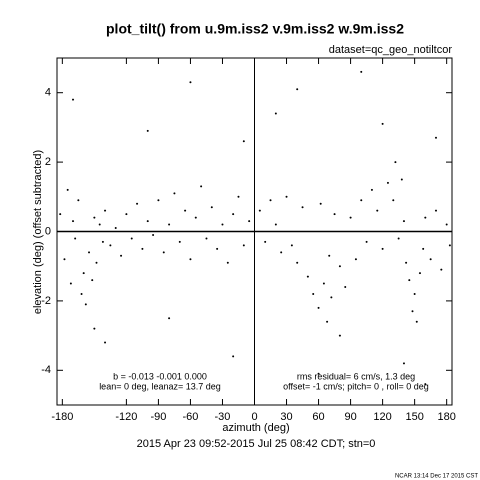  I want to click on y-tick-label: -2, so click(46, 301).